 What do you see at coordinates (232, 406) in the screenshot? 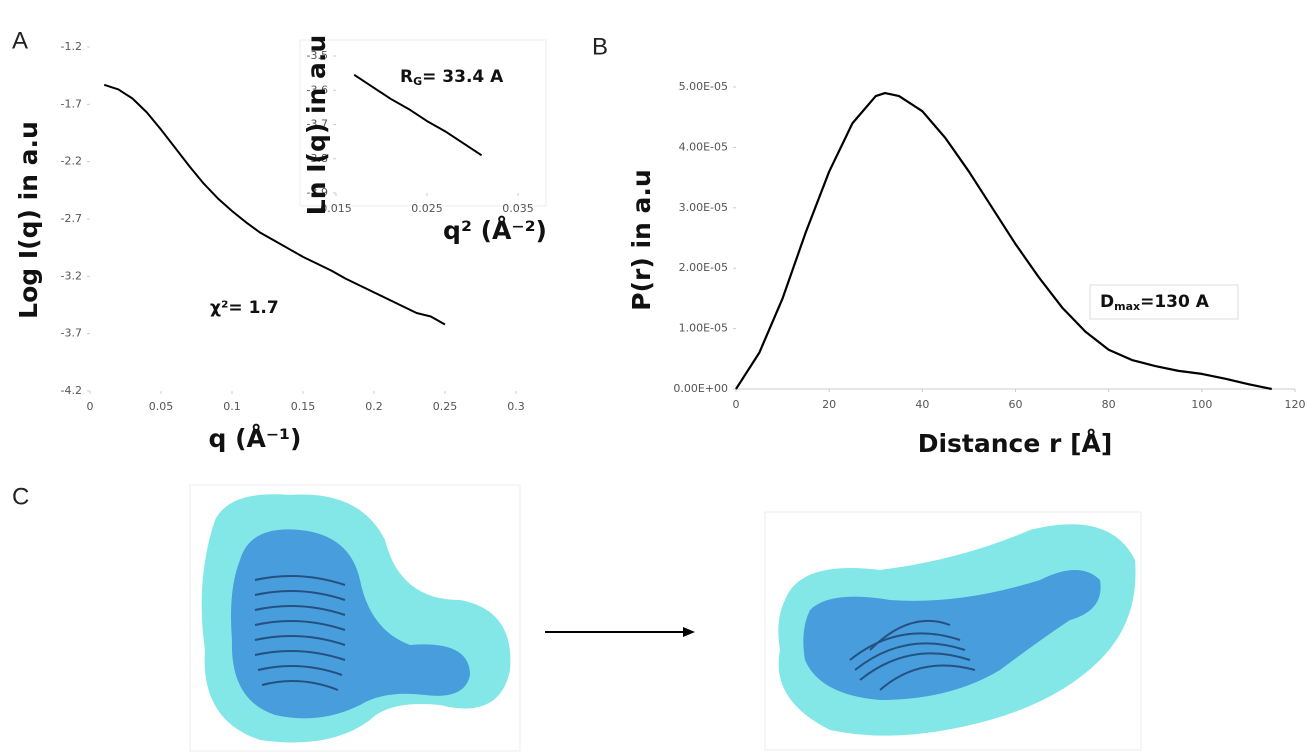
I see `x-tick-label: 0.1` at bounding box center [232, 406].